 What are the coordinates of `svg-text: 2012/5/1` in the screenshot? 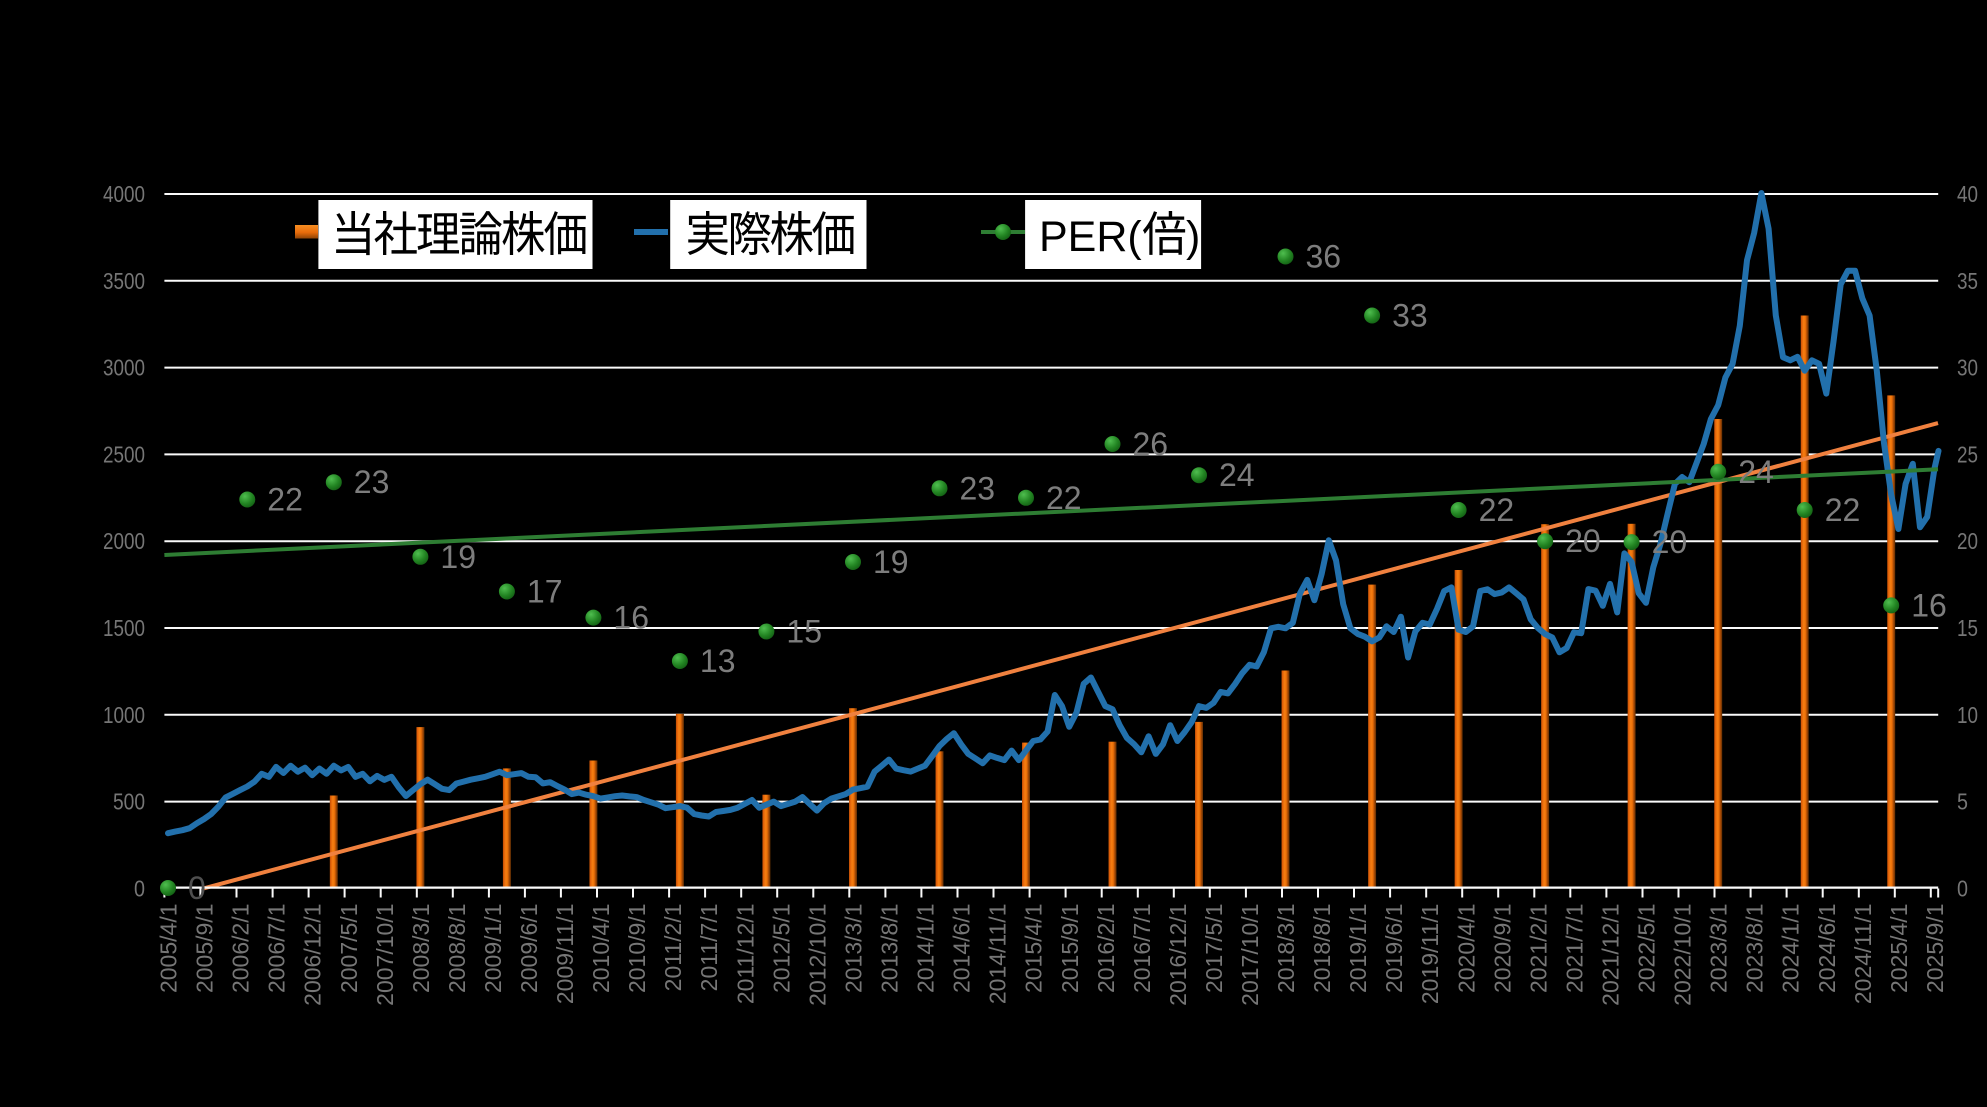 It's located at (781, 949).